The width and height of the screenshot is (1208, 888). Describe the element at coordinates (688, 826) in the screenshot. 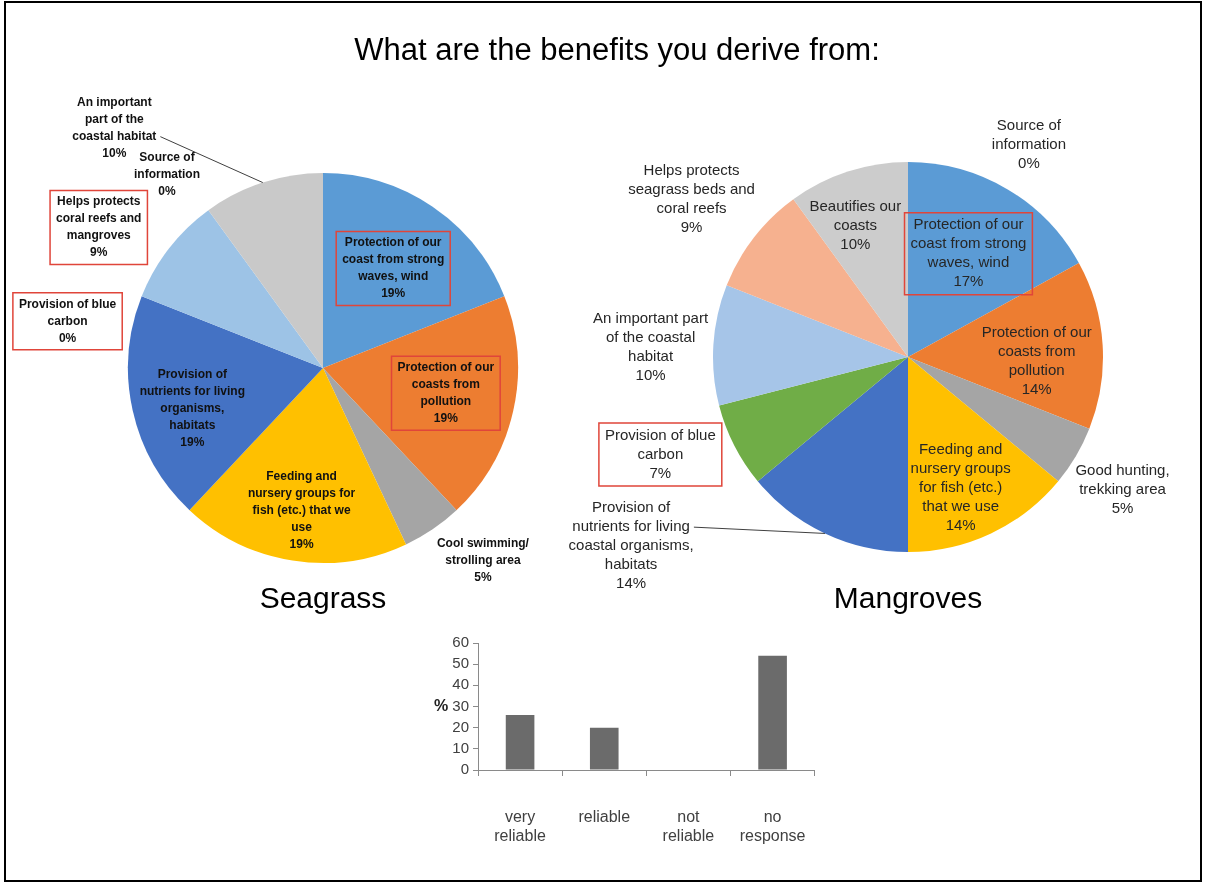

I see `x-tick-label: not reliable` at that location.